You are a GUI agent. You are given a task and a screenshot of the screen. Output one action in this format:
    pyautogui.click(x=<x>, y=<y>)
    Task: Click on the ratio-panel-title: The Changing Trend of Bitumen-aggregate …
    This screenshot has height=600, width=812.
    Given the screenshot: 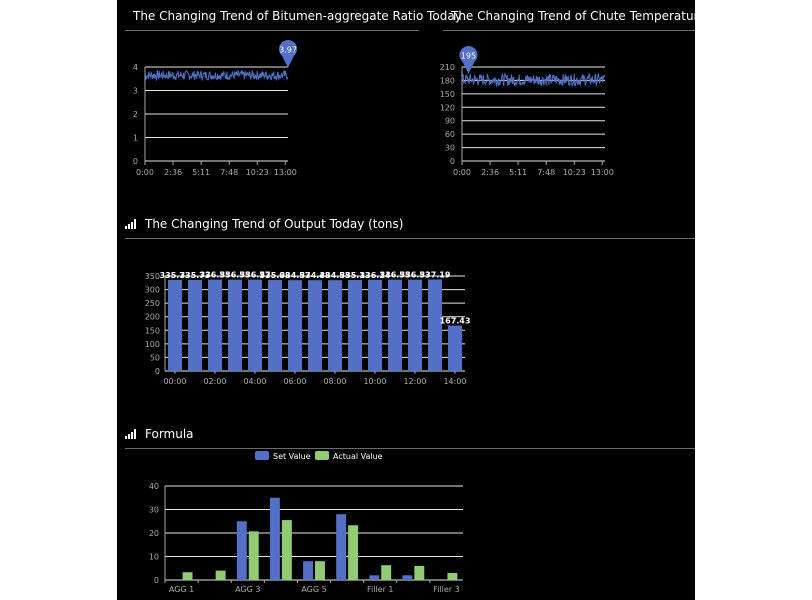 What is the action you would take?
    pyautogui.click(x=297, y=16)
    